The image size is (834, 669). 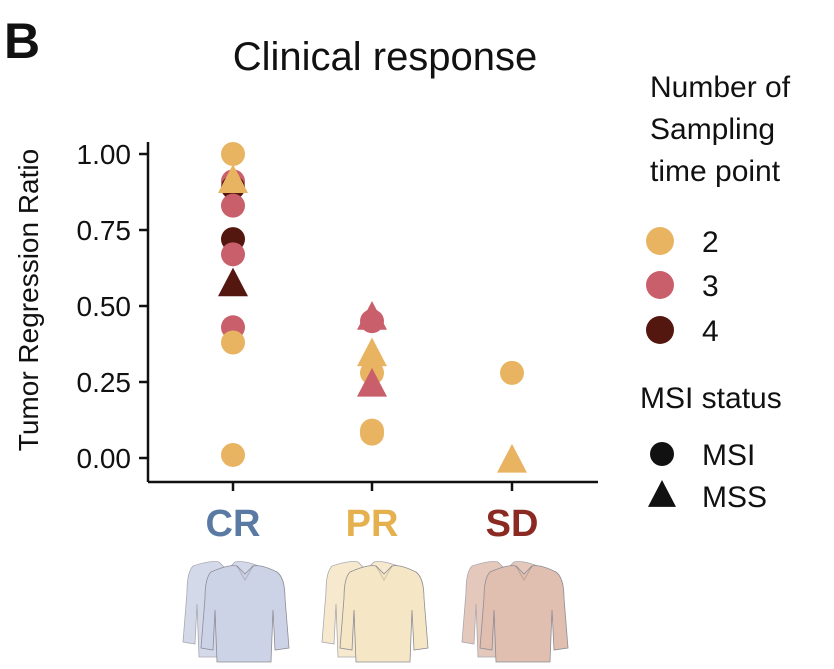 I want to click on x-ticks: CR PR SD, so click(x=372, y=513).